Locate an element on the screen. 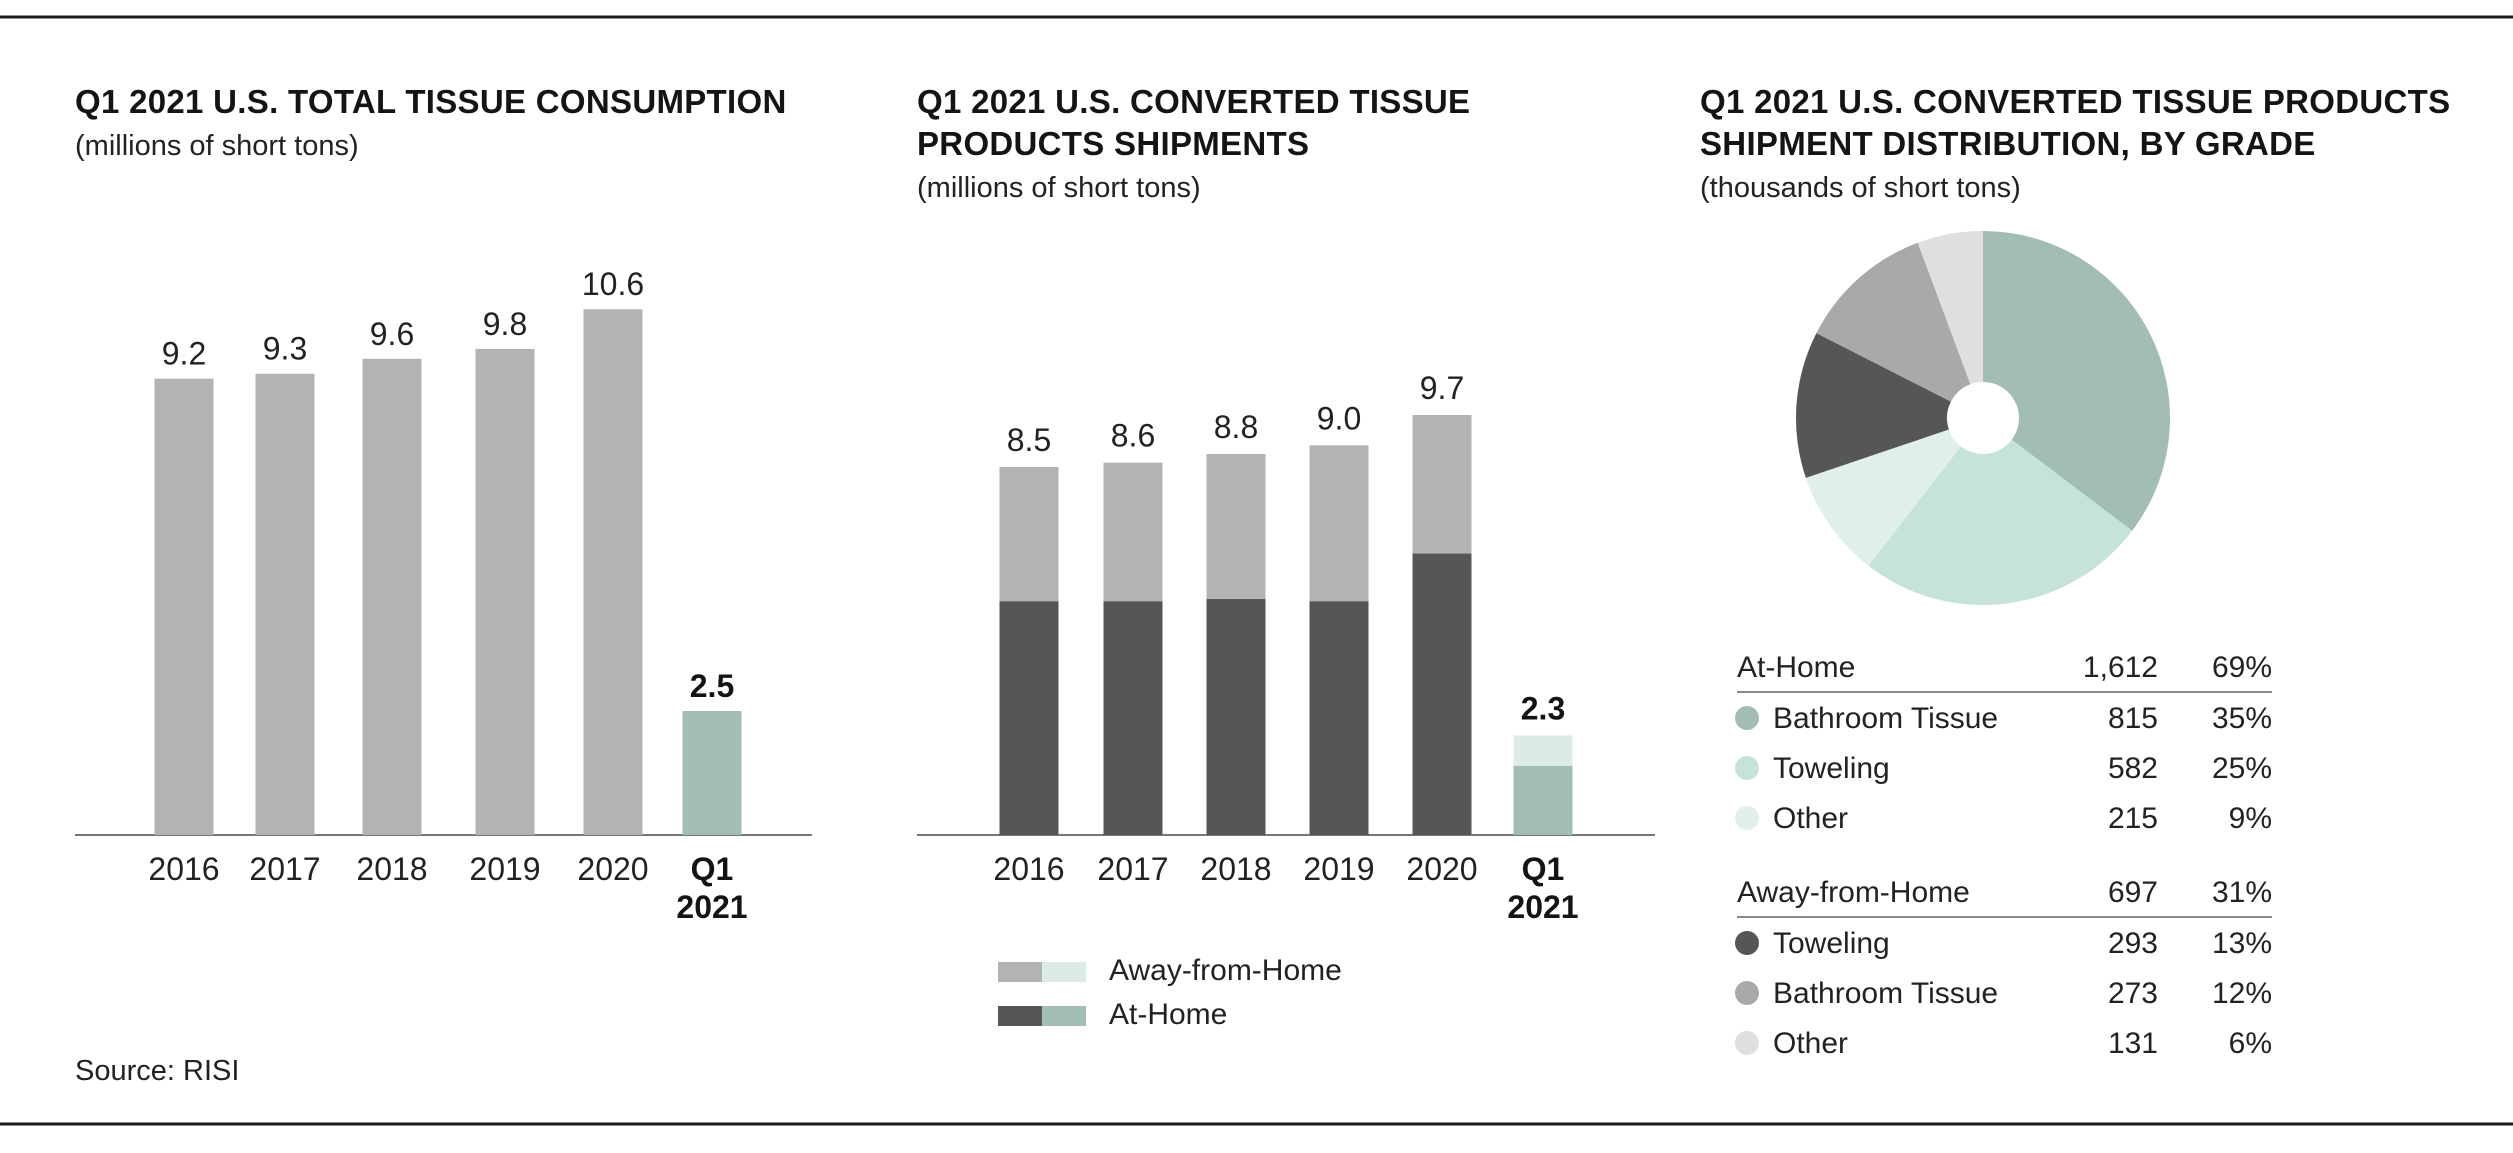 Image resolution: width=2513 pixels, height=1153 pixels. chart2-category-label: 2017 is located at coordinates (1132, 869).